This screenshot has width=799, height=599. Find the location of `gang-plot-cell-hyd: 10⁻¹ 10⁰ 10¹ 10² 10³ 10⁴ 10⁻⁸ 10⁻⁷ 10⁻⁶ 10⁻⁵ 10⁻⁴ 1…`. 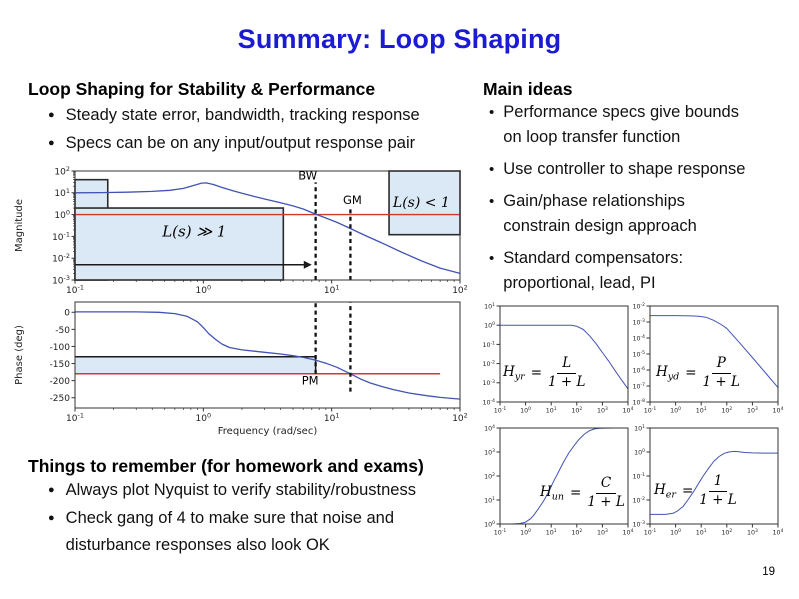

gang-plot-cell-hyd: 10⁻¹ 10⁰ 10¹ 10² 10³ 10⁴ 10⁻⁸ 10⁻⁷ 10⁻⁶ 10⁻⁵ 10⁻⁴ 1… is located at coordinates (713, 358).